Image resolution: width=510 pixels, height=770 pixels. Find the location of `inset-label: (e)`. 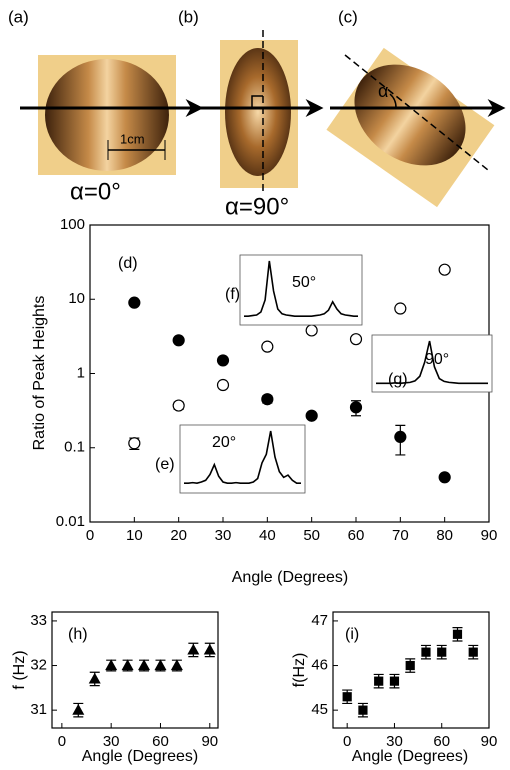

inset-label: (e) is located at coordinates (165, 464).